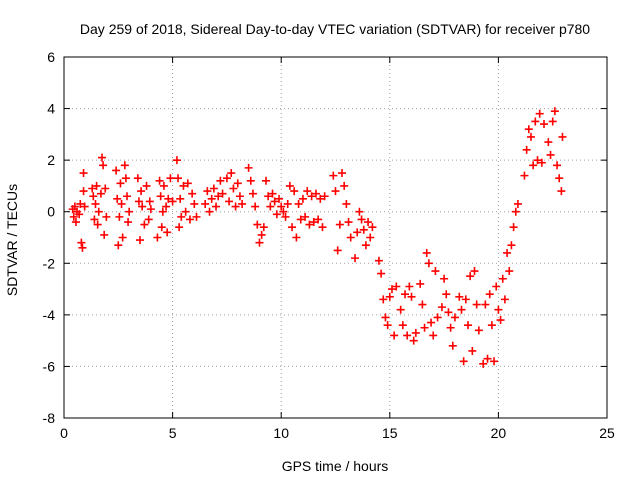 The height and width of the screenshot is (480, 640). What do you see at coordinates (607, 433) in the screenshot?
I see `x-tick-label: 25` at bounding box center [607, 433].